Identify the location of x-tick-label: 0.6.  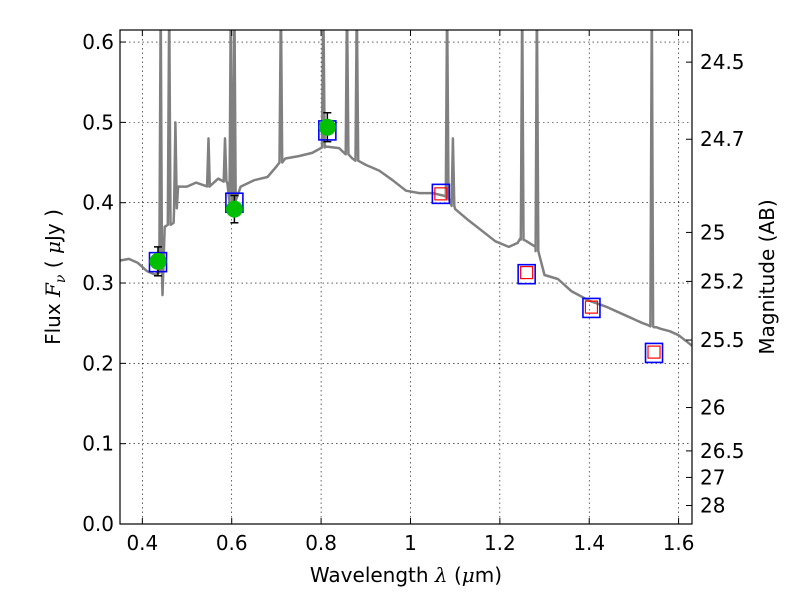
(232, 543).